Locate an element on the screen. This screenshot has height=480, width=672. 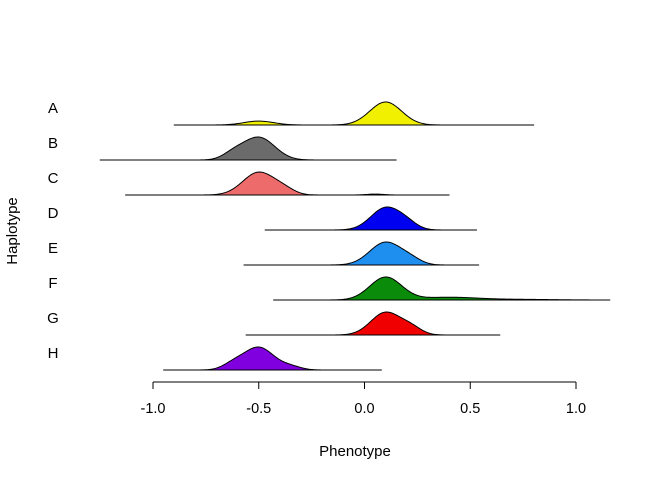
density-area-a is located at coordinates (354, 113).